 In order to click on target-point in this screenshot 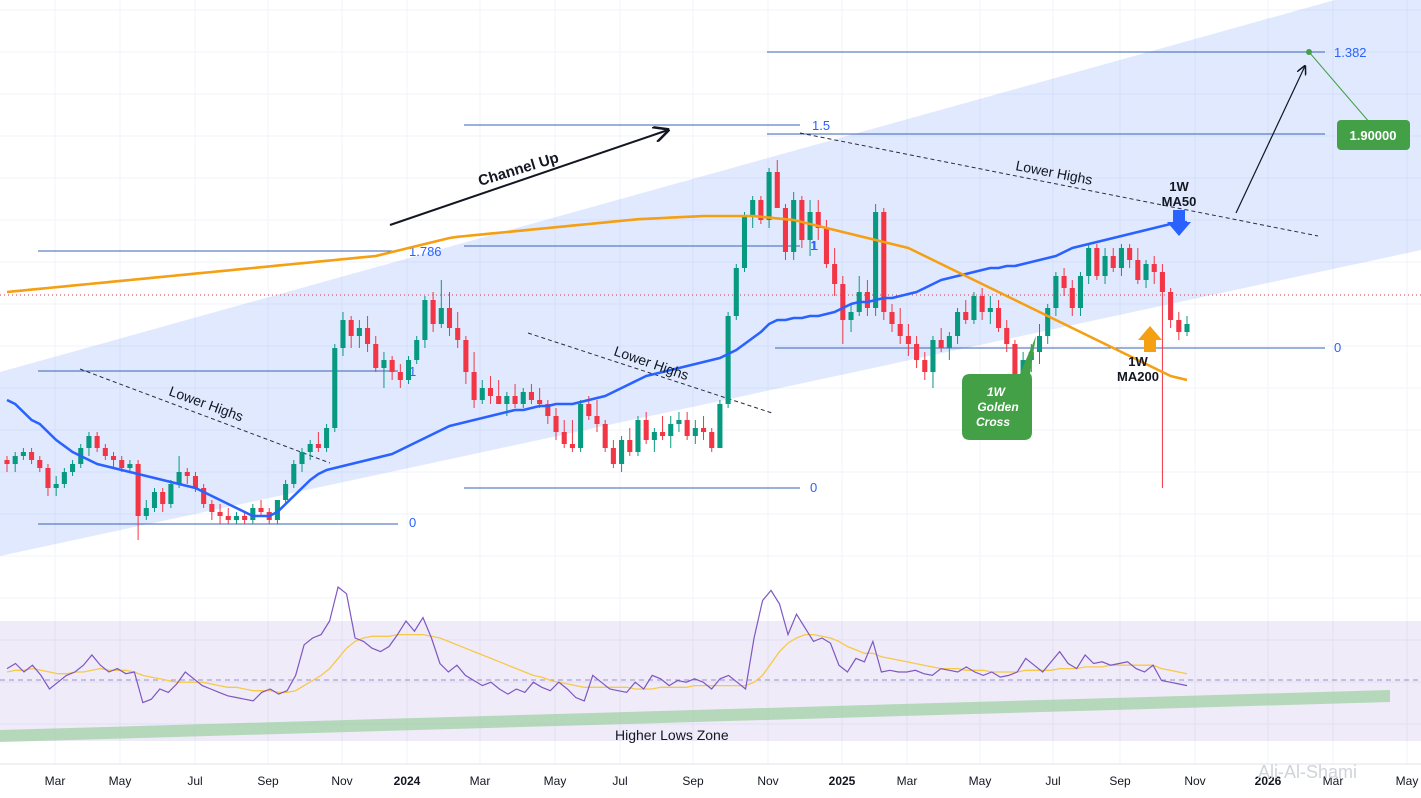, I will do `click(1309, 52)`.